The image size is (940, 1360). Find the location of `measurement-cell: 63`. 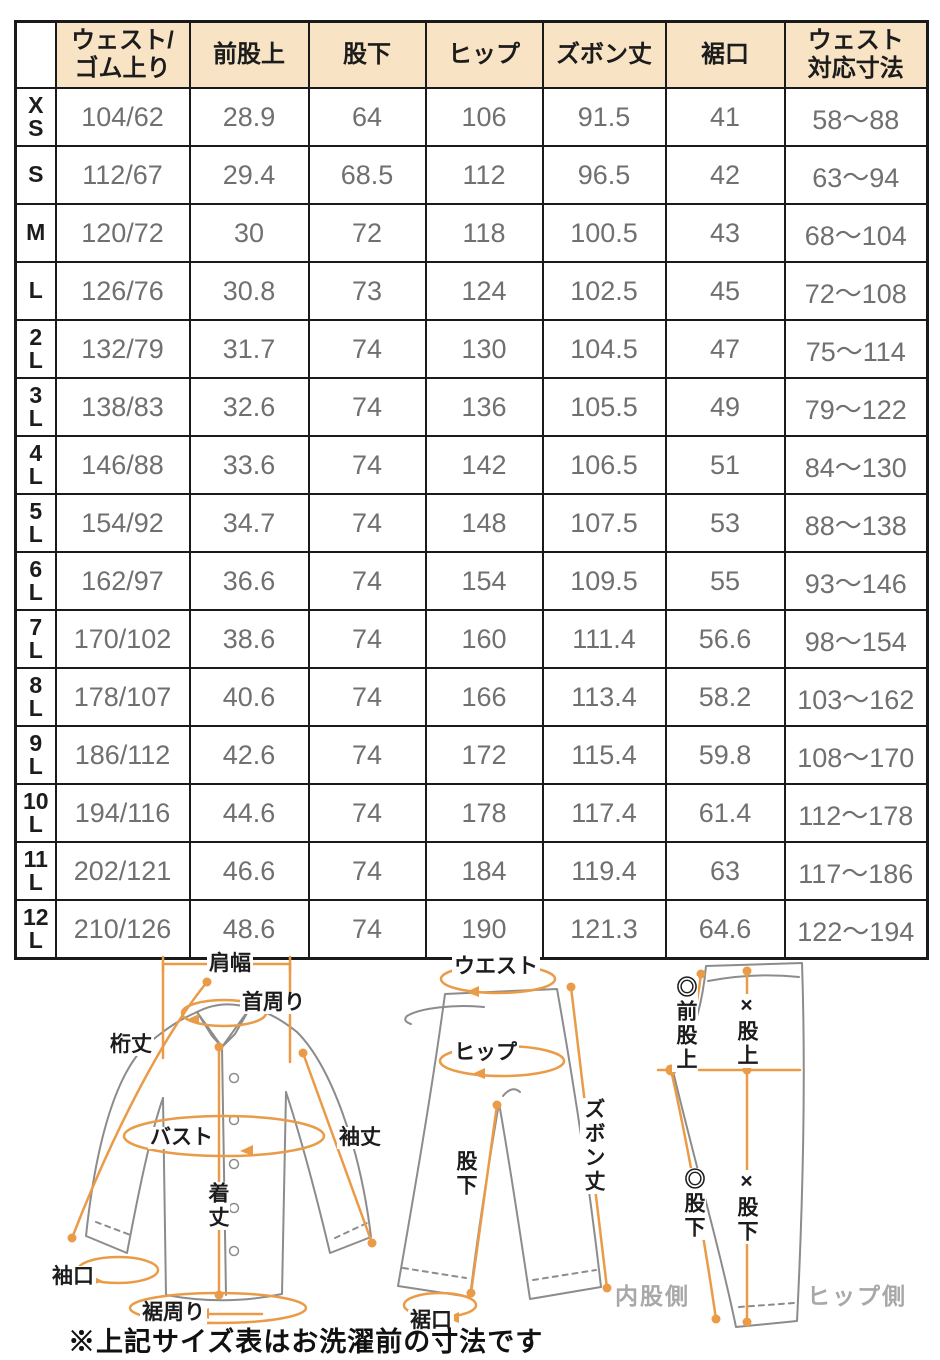

measurement-cell: 63 is located at coordinates (725, 871).